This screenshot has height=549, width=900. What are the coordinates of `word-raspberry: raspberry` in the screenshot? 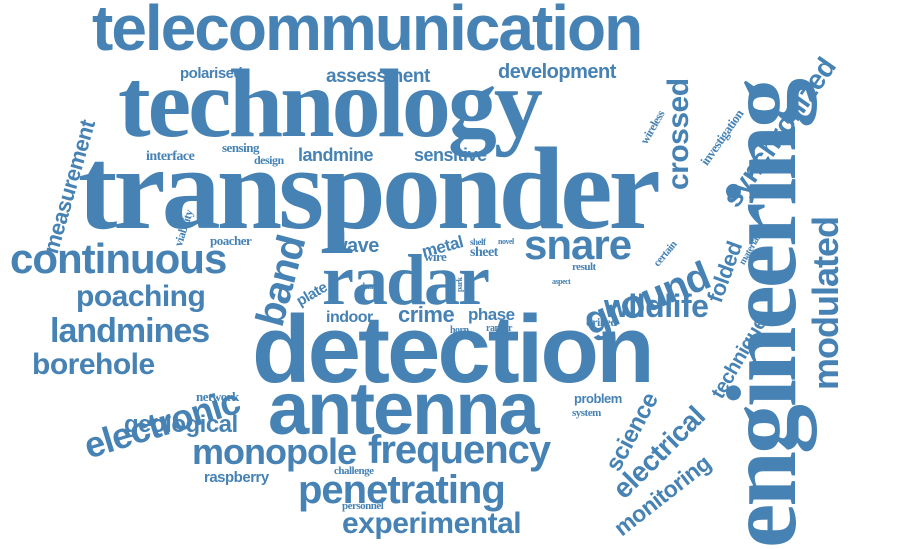 It's located at (236, 477).